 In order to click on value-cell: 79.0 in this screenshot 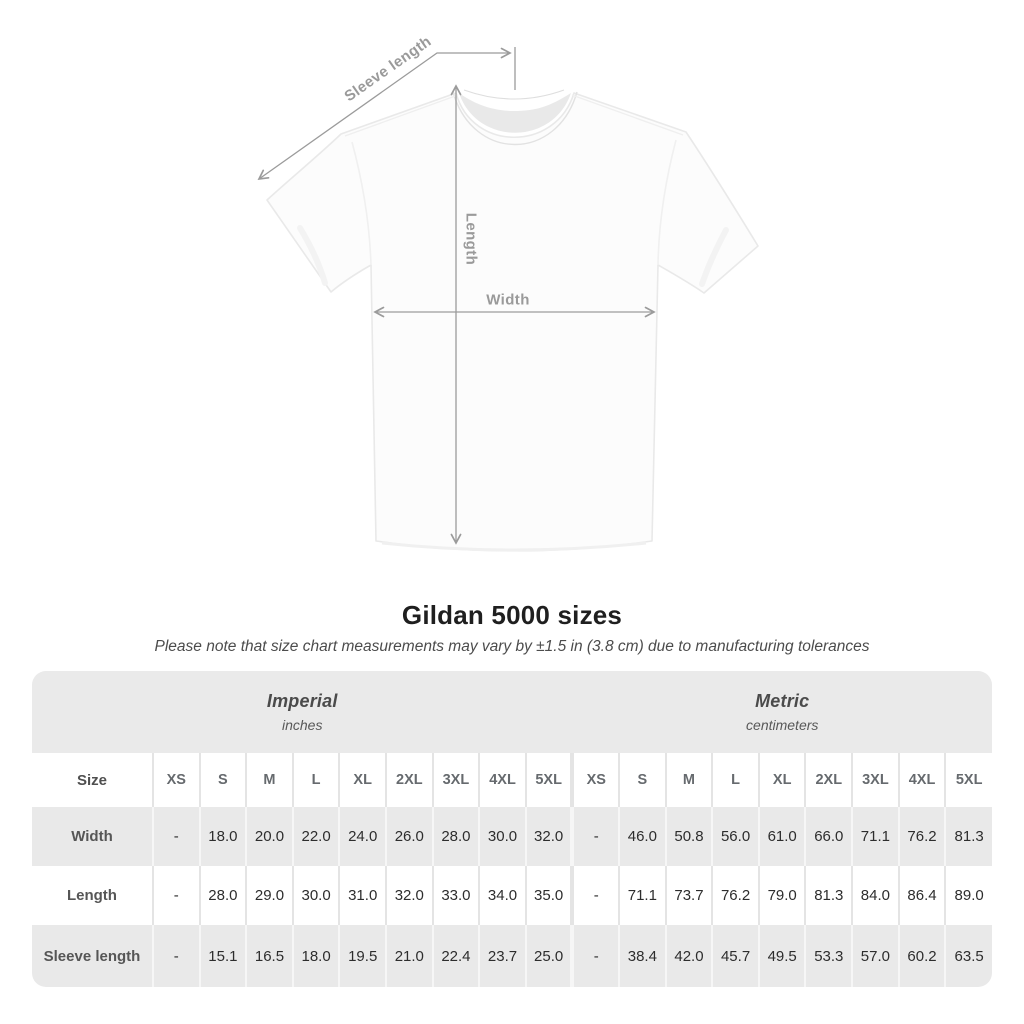, I will do `click(781, 895)`.